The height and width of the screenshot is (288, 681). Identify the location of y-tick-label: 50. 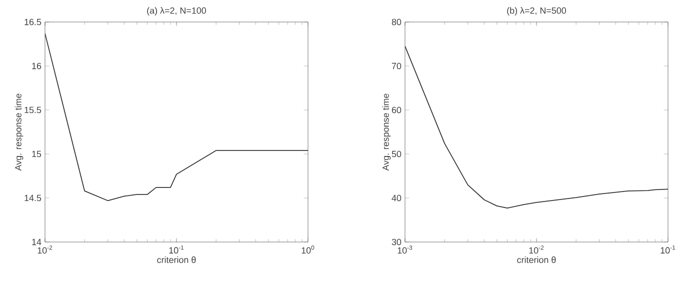
(397, 154).